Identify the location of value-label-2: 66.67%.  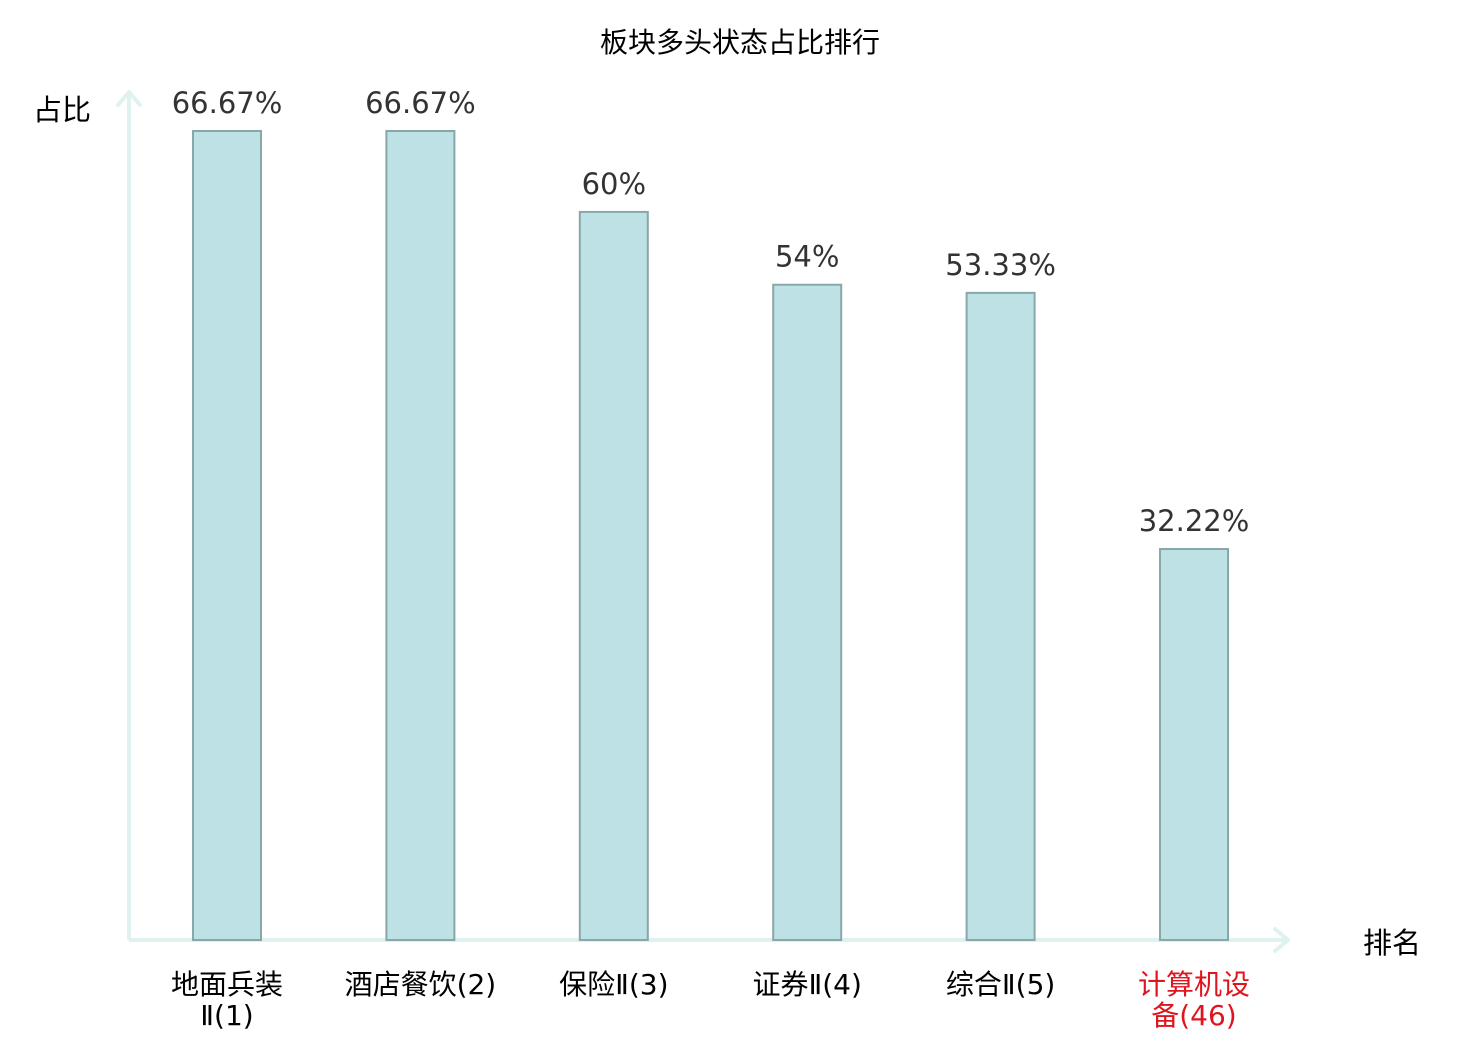
(420, 103).